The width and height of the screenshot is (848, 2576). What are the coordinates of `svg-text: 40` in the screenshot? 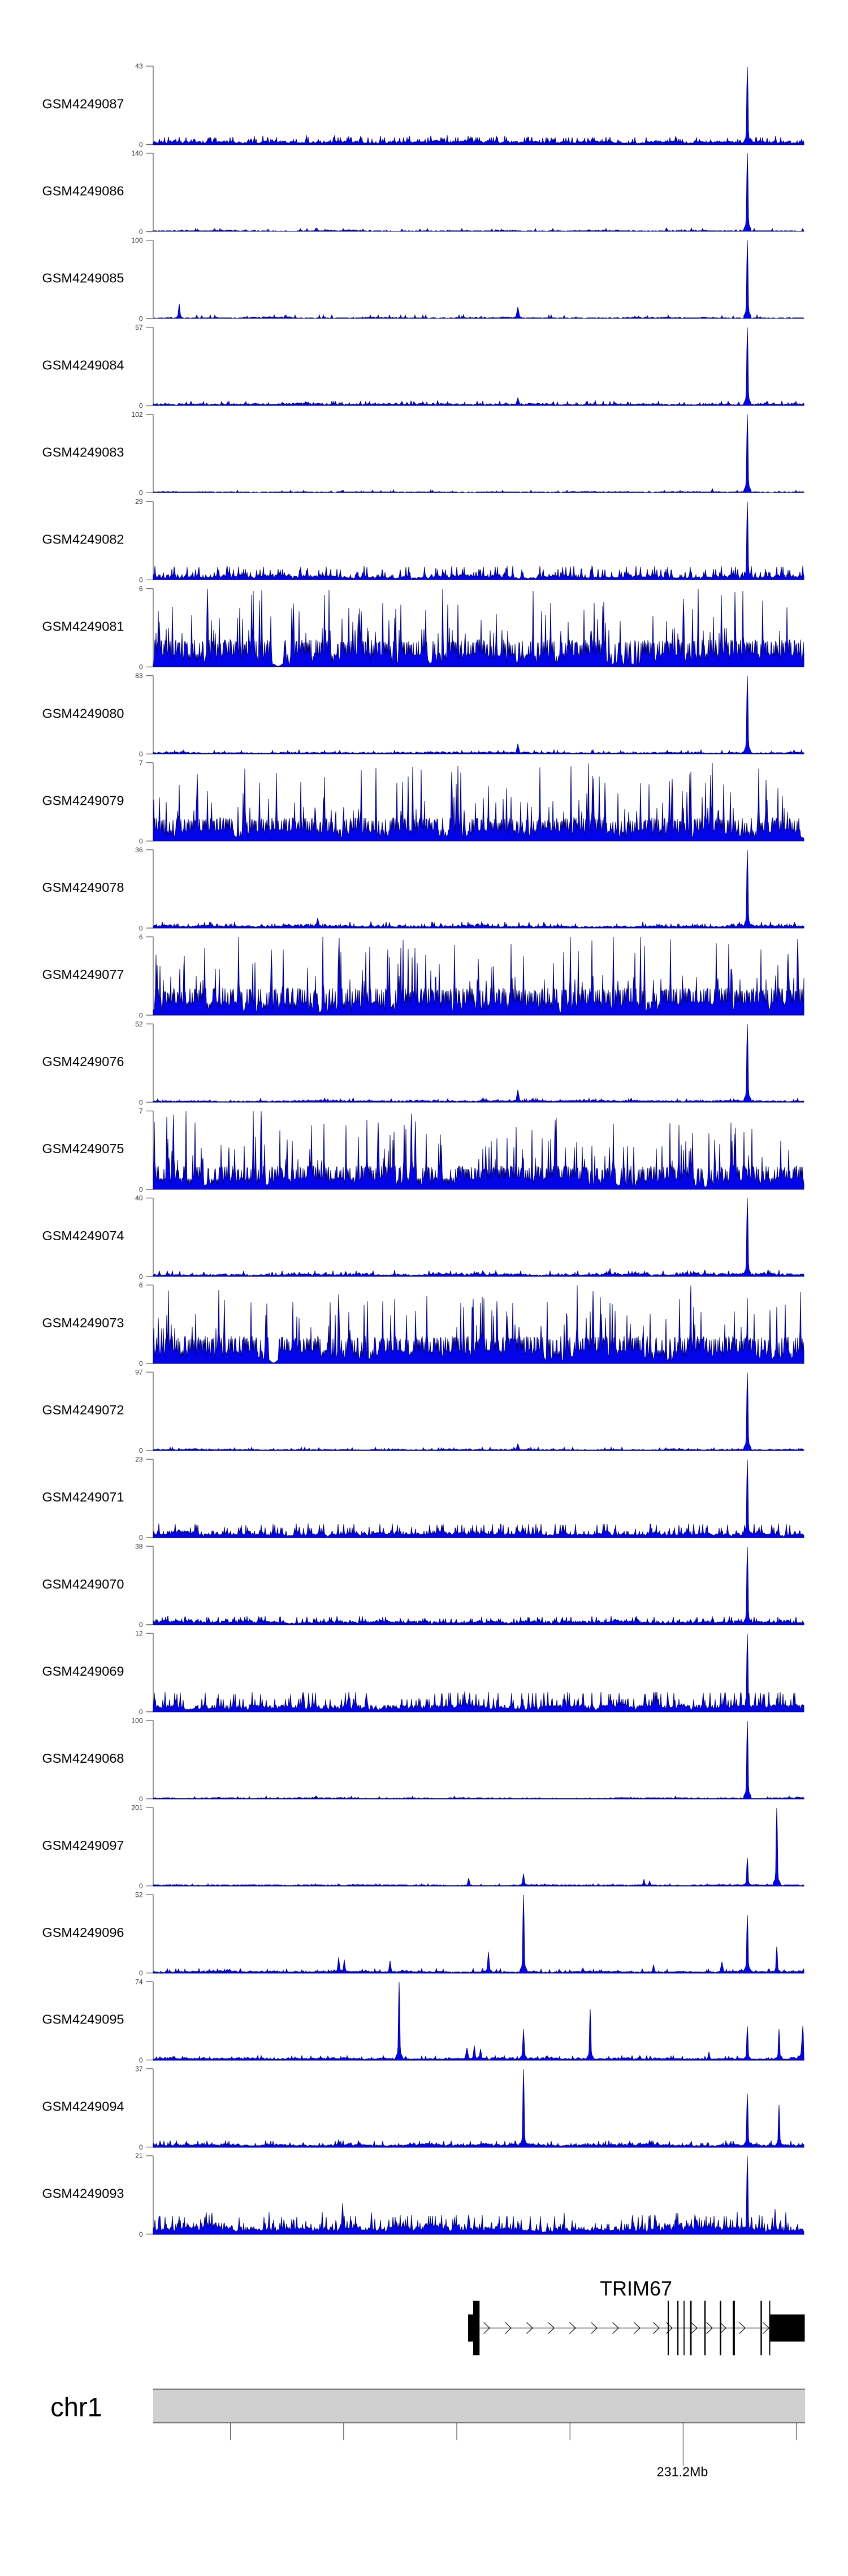 It's located at (139, 1198).